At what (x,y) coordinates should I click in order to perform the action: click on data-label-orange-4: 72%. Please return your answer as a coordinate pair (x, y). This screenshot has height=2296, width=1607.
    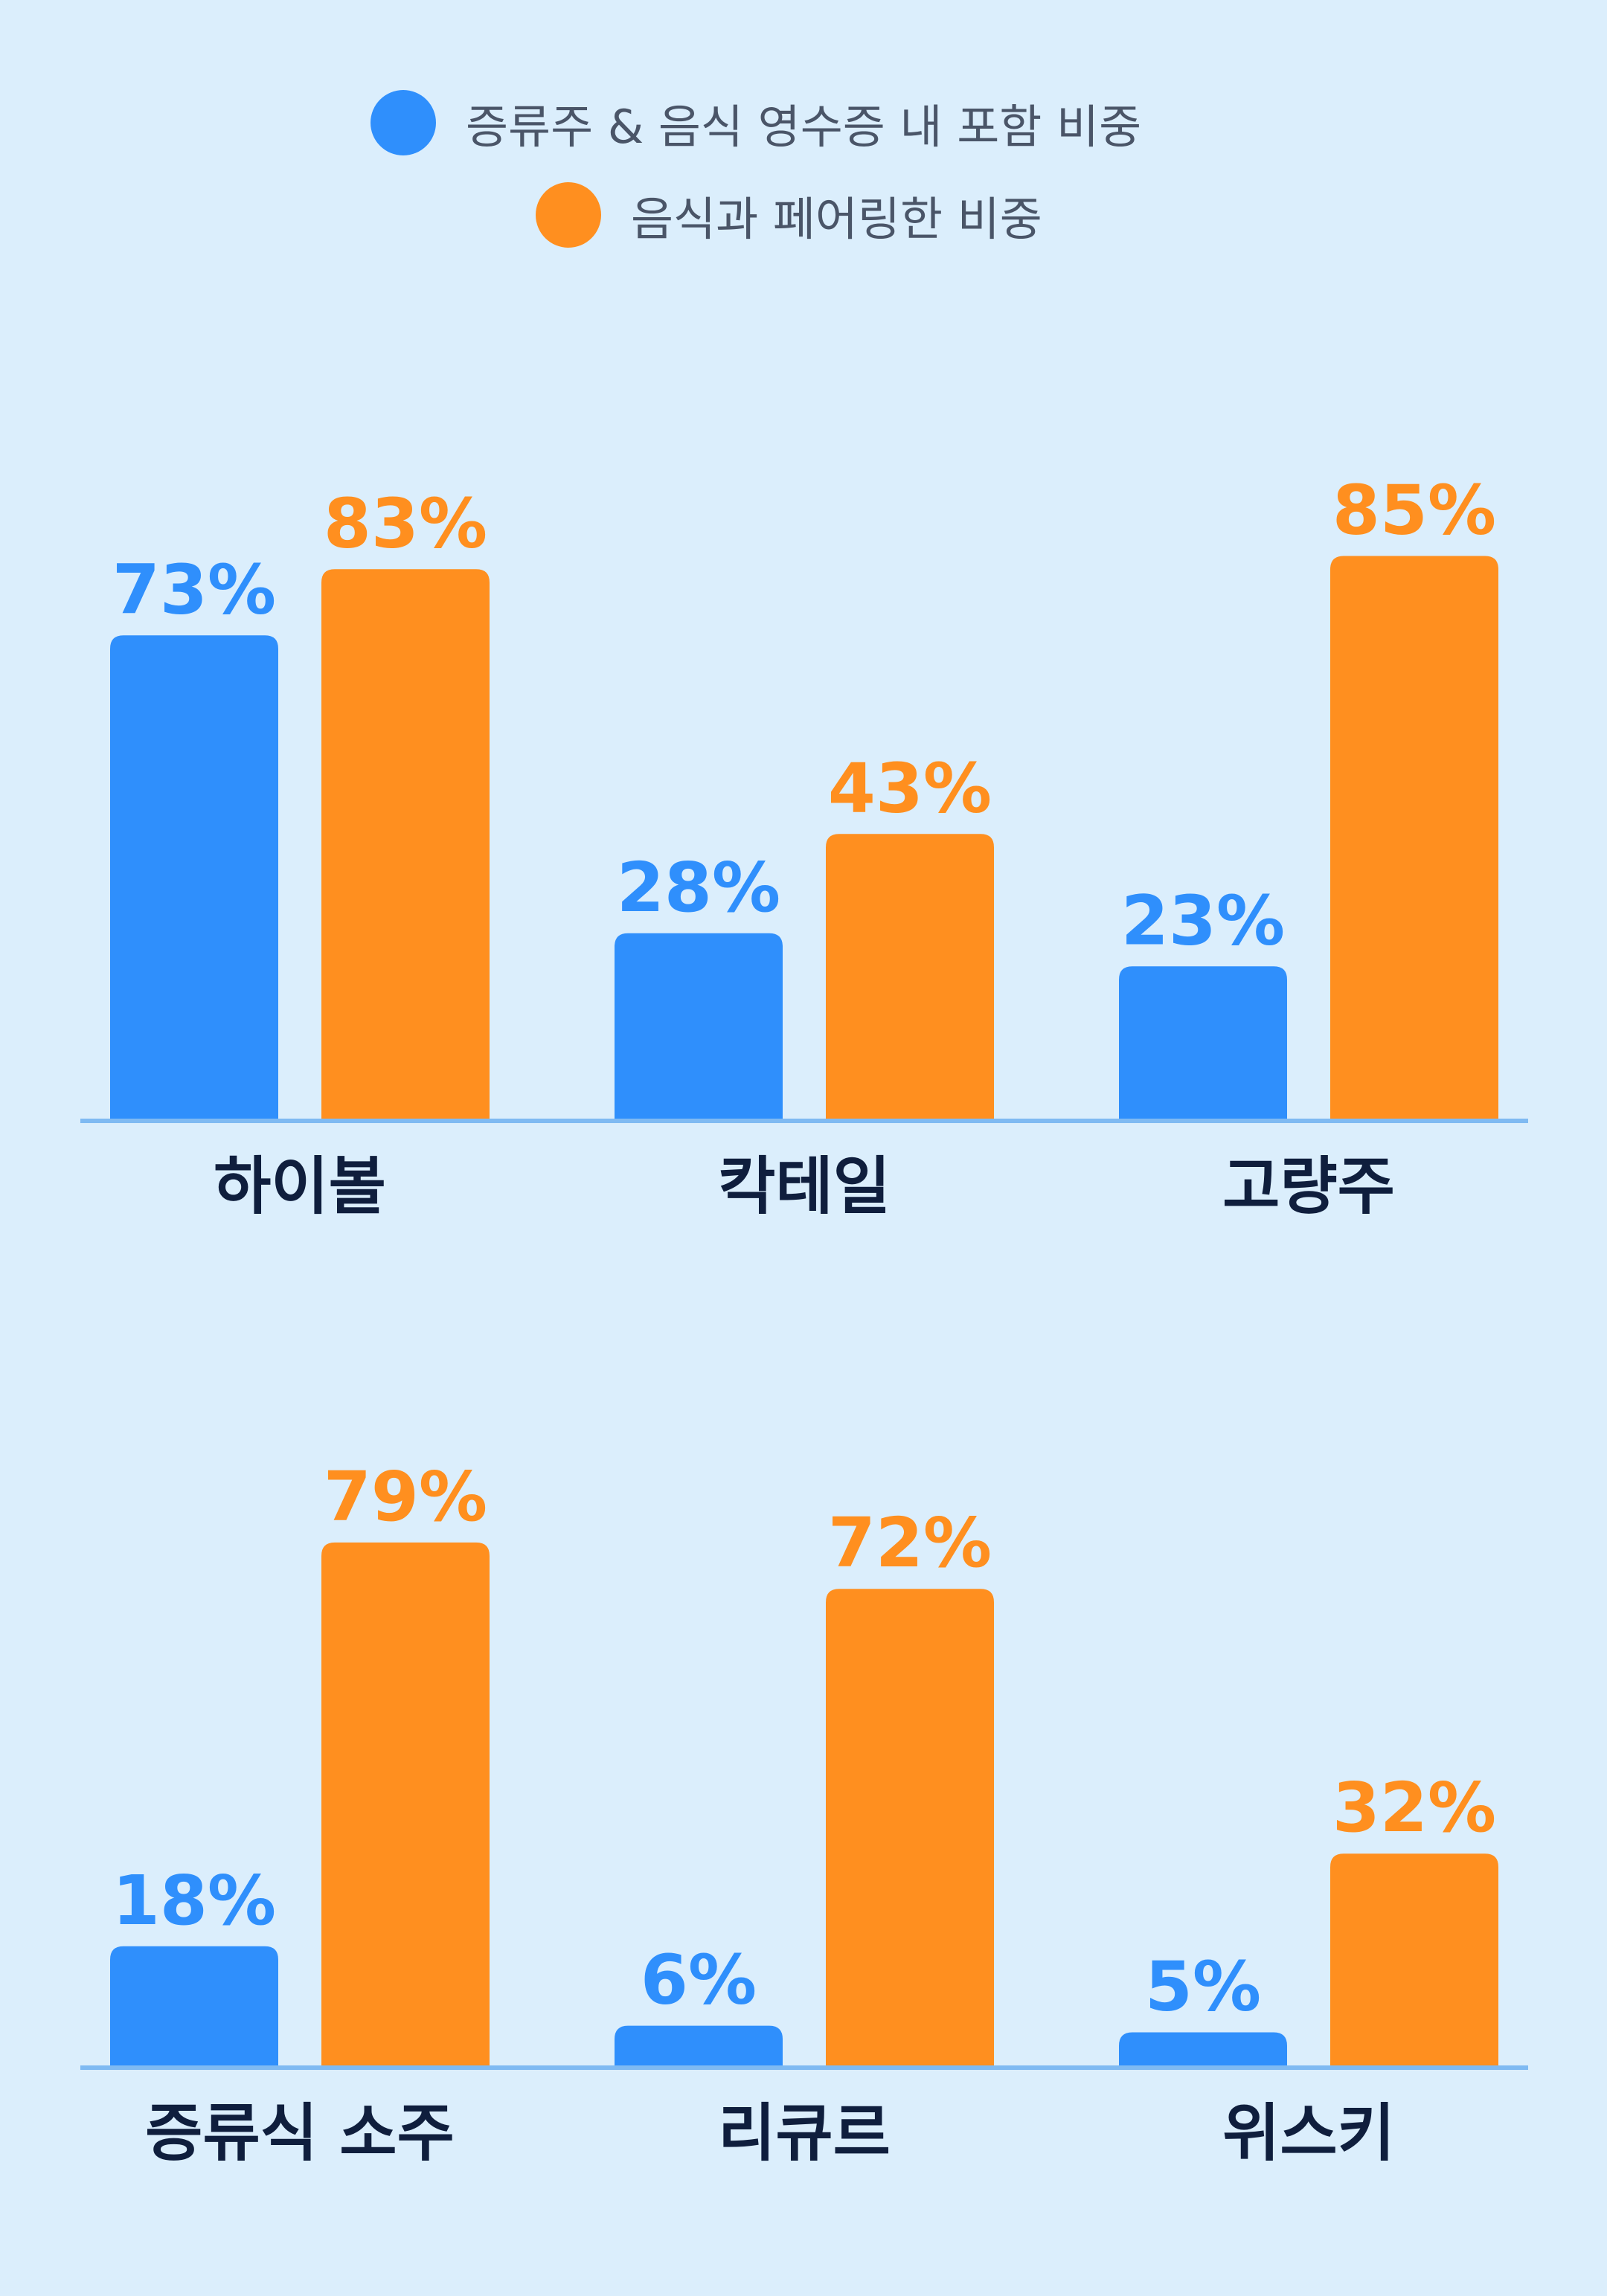
    Looking at the image, I should click on (910, 1543).